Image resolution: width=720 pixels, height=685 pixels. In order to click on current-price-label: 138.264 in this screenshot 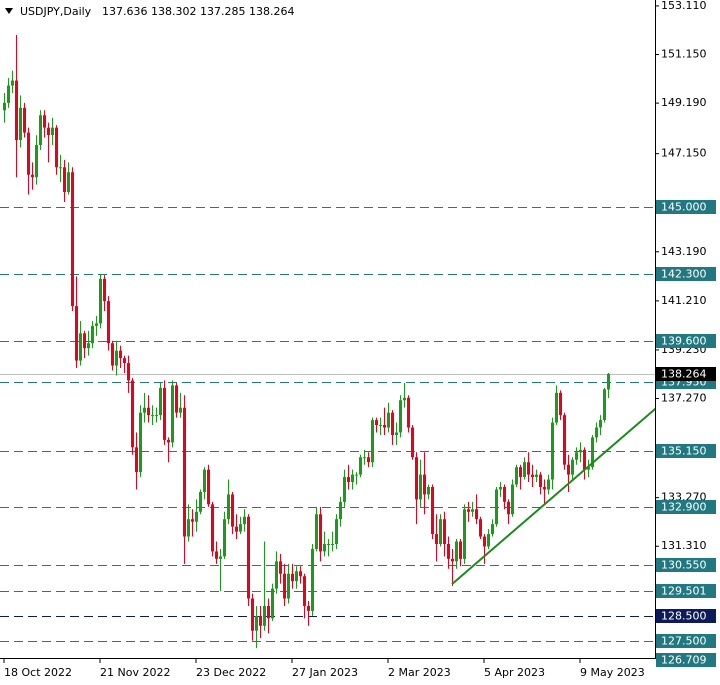, I will do `click(684, 374)`.